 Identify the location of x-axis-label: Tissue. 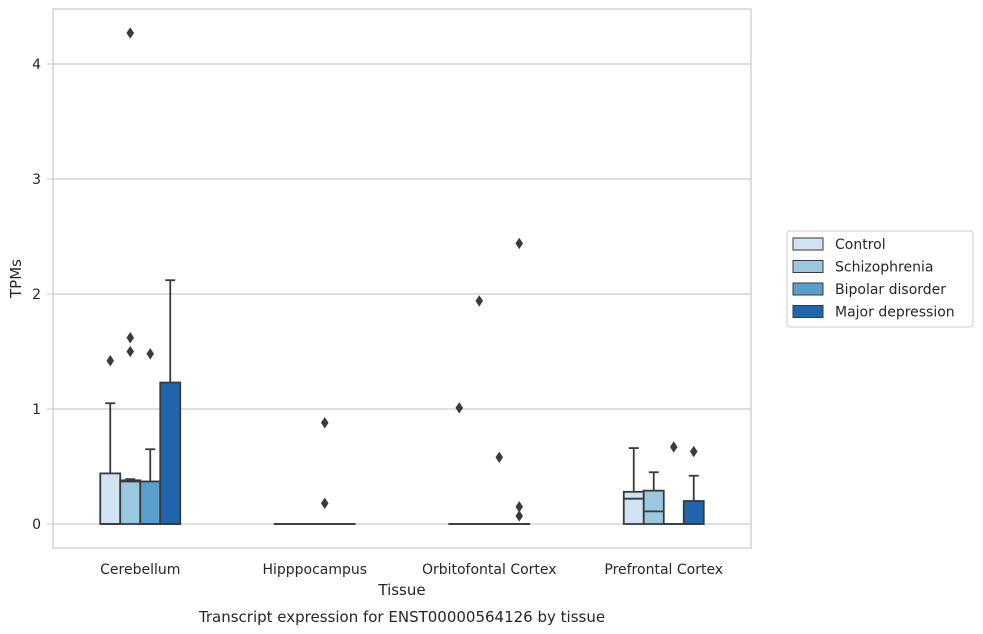
(401, 590).